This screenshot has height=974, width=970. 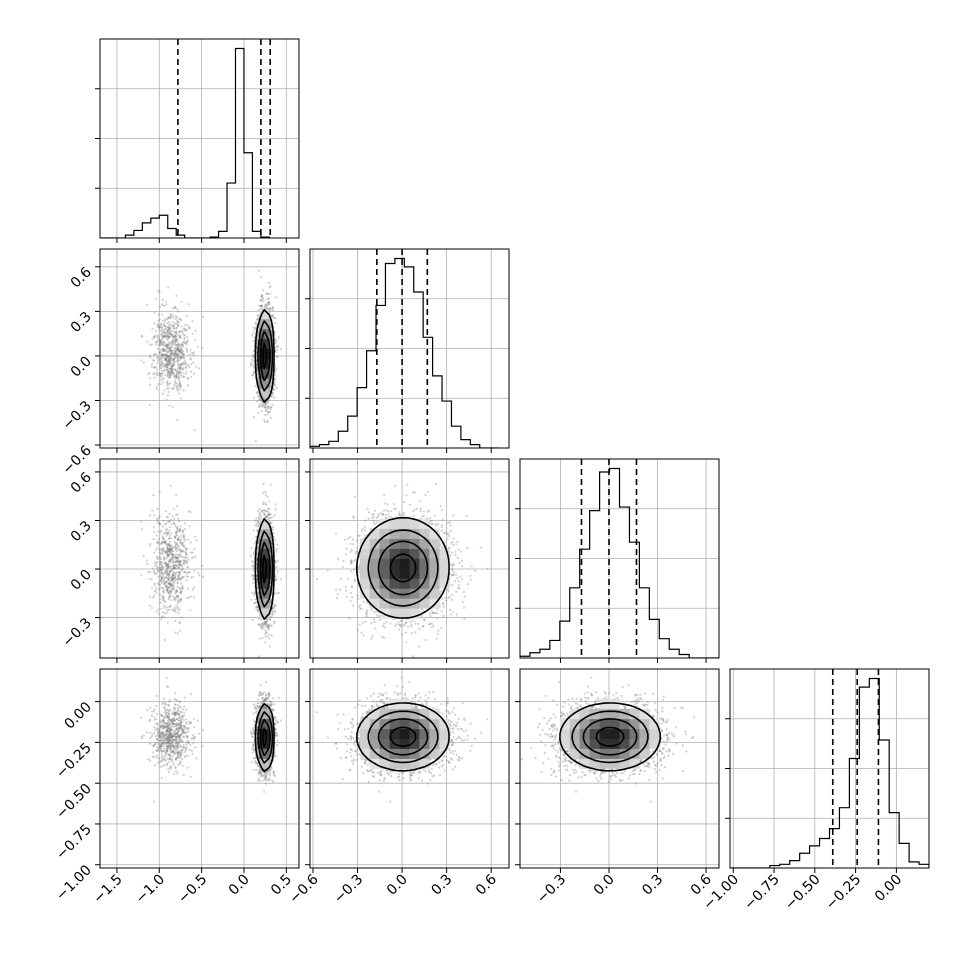 I want to click on y-tick-label: 0.6, so click(x=81, y=277).